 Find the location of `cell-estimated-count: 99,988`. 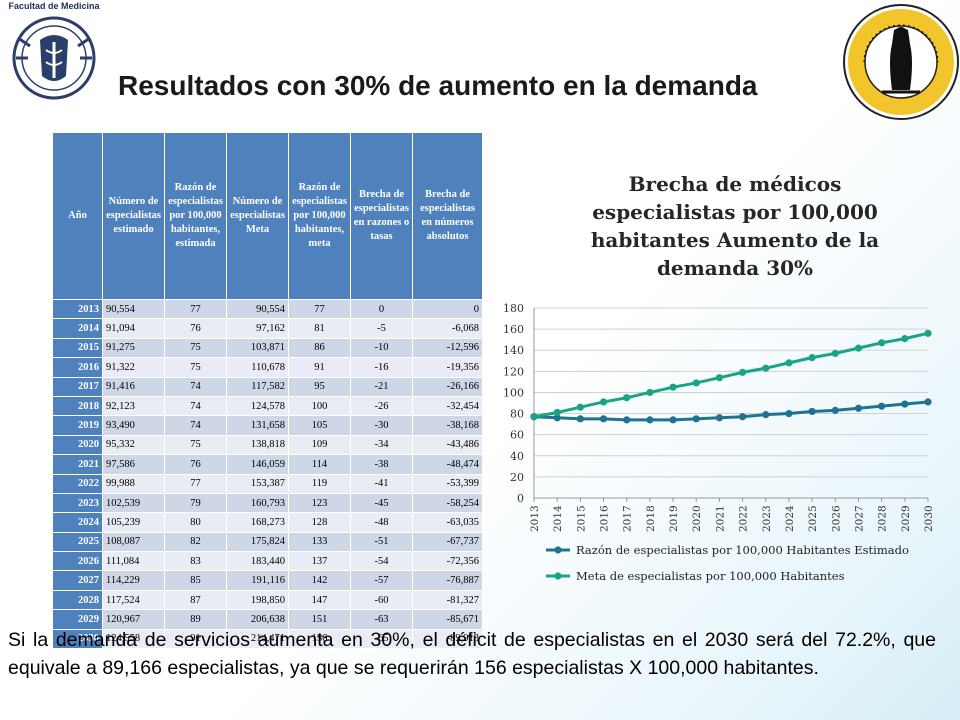

cell-estimated-count: 99,988 is located at coordinates (133, 483).